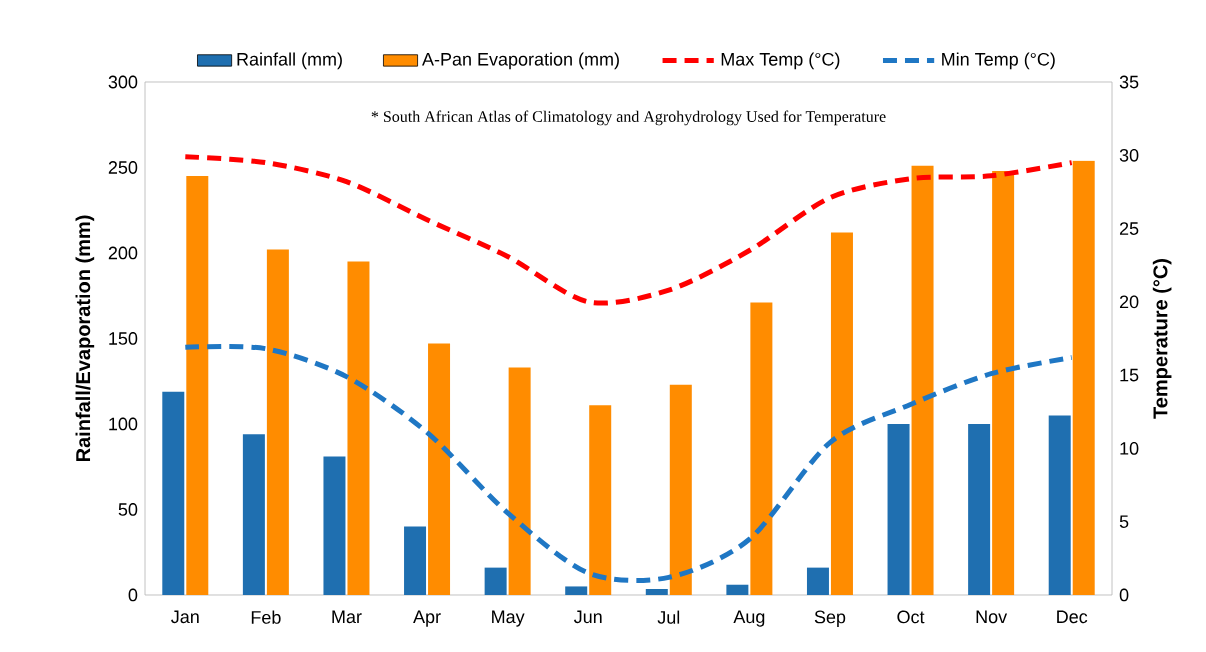 The image size is (1206, 652). I want to click on x-tick-label: Sep, so click(830, 618).